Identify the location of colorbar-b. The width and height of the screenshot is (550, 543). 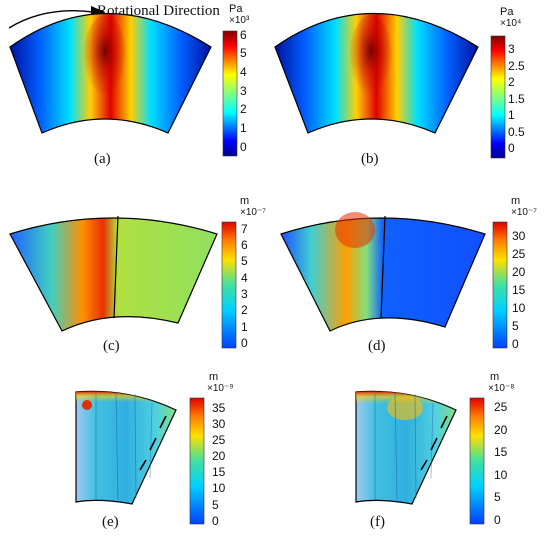
(498, 97).